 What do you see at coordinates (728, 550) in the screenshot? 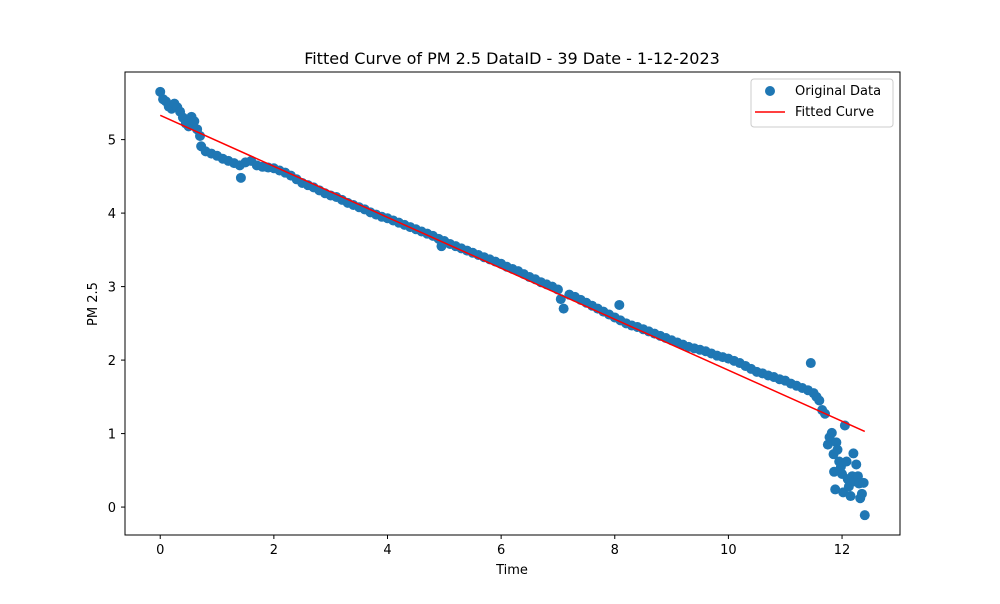
I see `x-tick-label: 10` at bounding box center [728, 550].